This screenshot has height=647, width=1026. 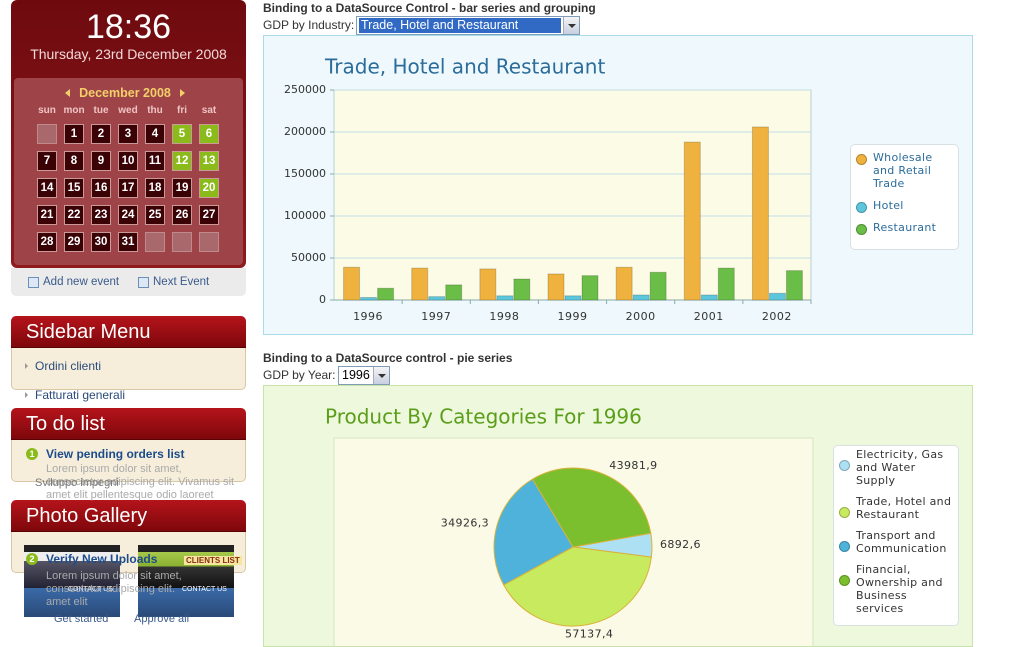 I want to click on x-tick-label: 1996, so click(x=368, y=316).